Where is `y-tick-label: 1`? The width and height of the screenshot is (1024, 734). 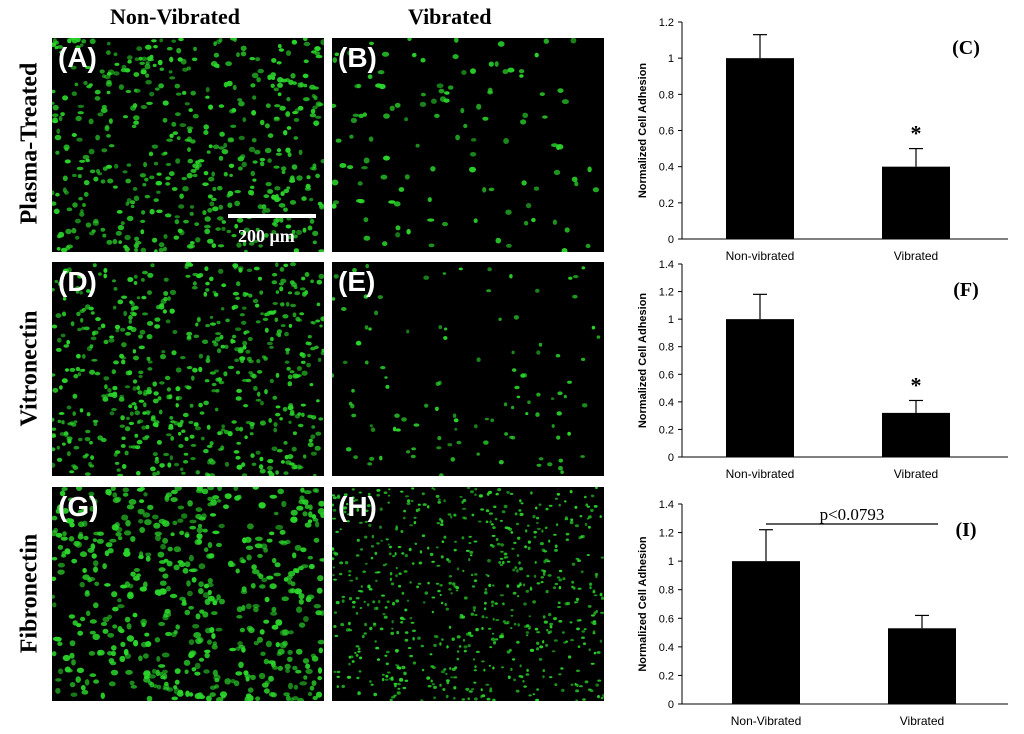 y-tick-label: 1 is located at coordinates (671, 320).